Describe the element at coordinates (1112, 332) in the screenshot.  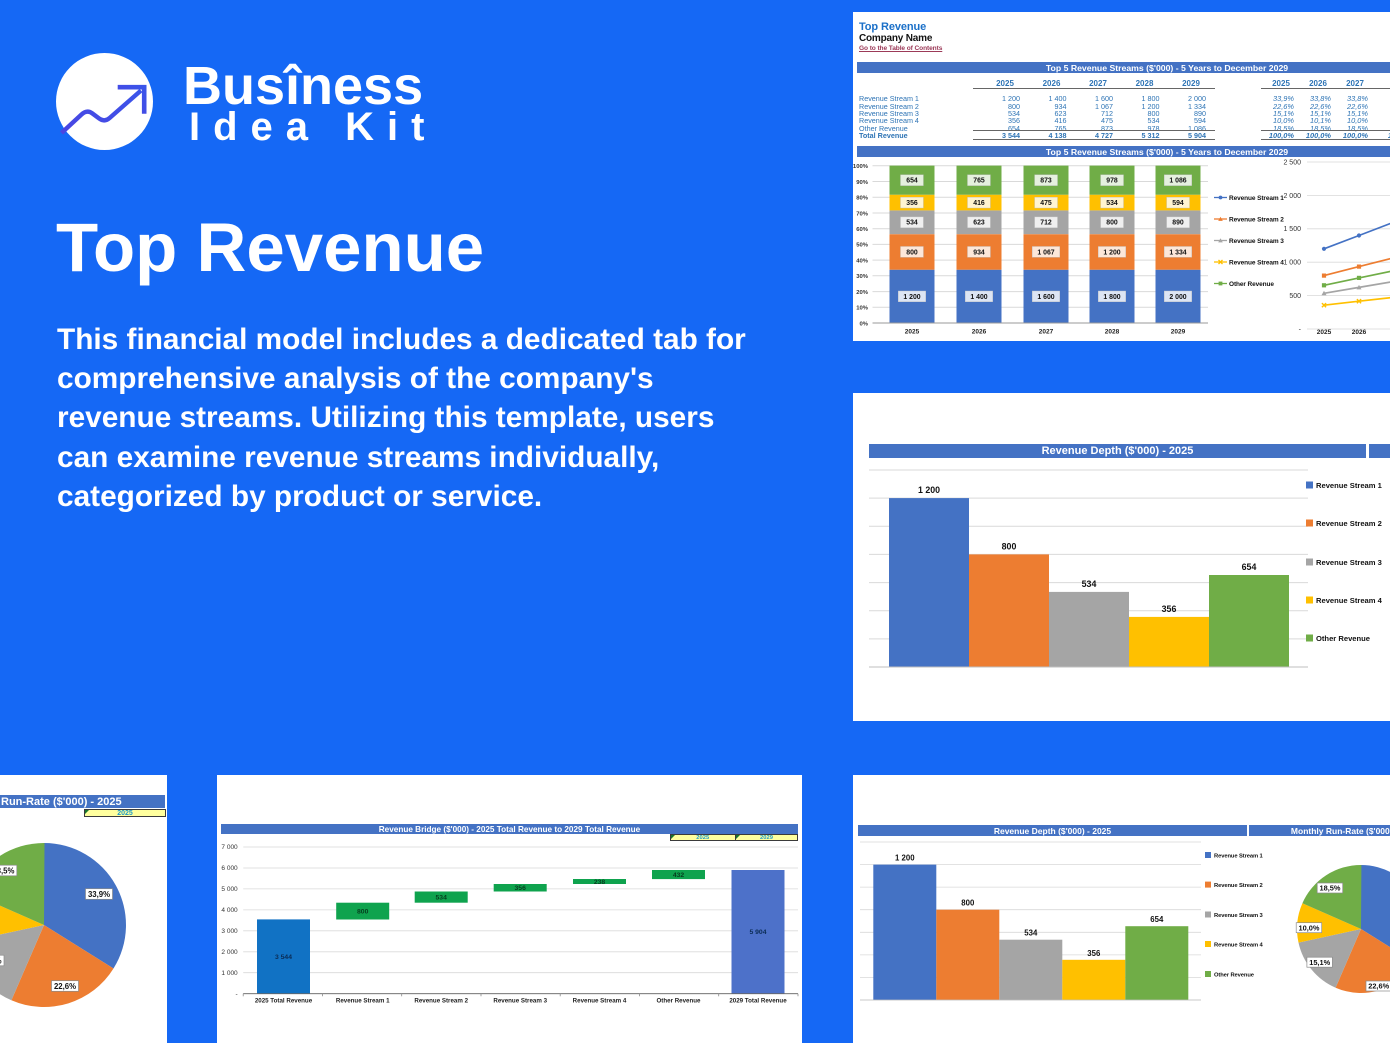
I see `svg-text: 2028` at that location.